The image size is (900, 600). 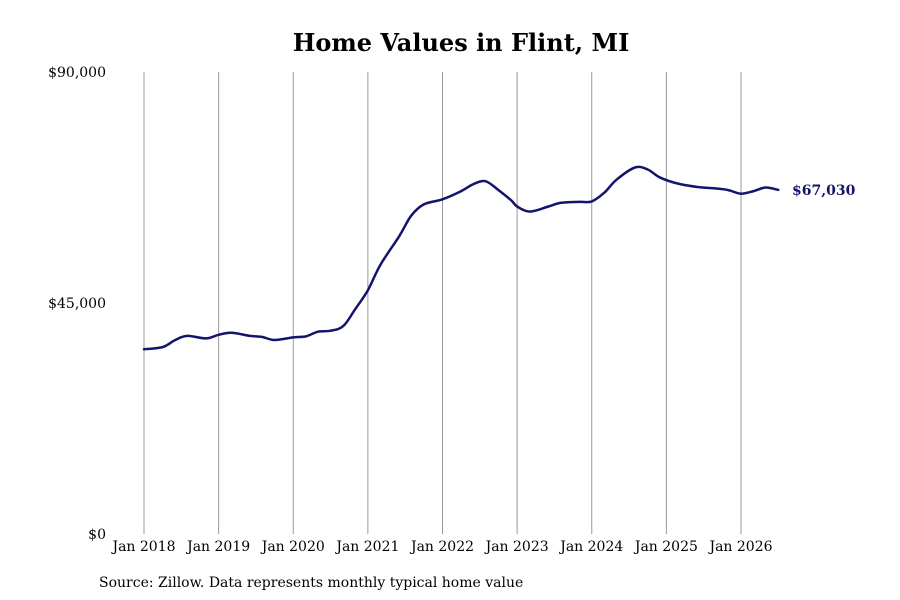 What do you see at coordinates (97, 535) in the screenshot?
I see `y-tick-label: $0` at bounding box center [97, 535].